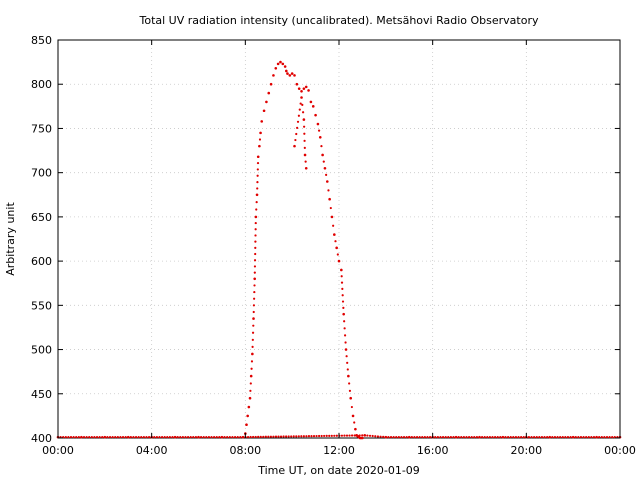  Describe the element at coordinates (41, 350) in the screenshot. I see `y-tick-label: 500` at that location.